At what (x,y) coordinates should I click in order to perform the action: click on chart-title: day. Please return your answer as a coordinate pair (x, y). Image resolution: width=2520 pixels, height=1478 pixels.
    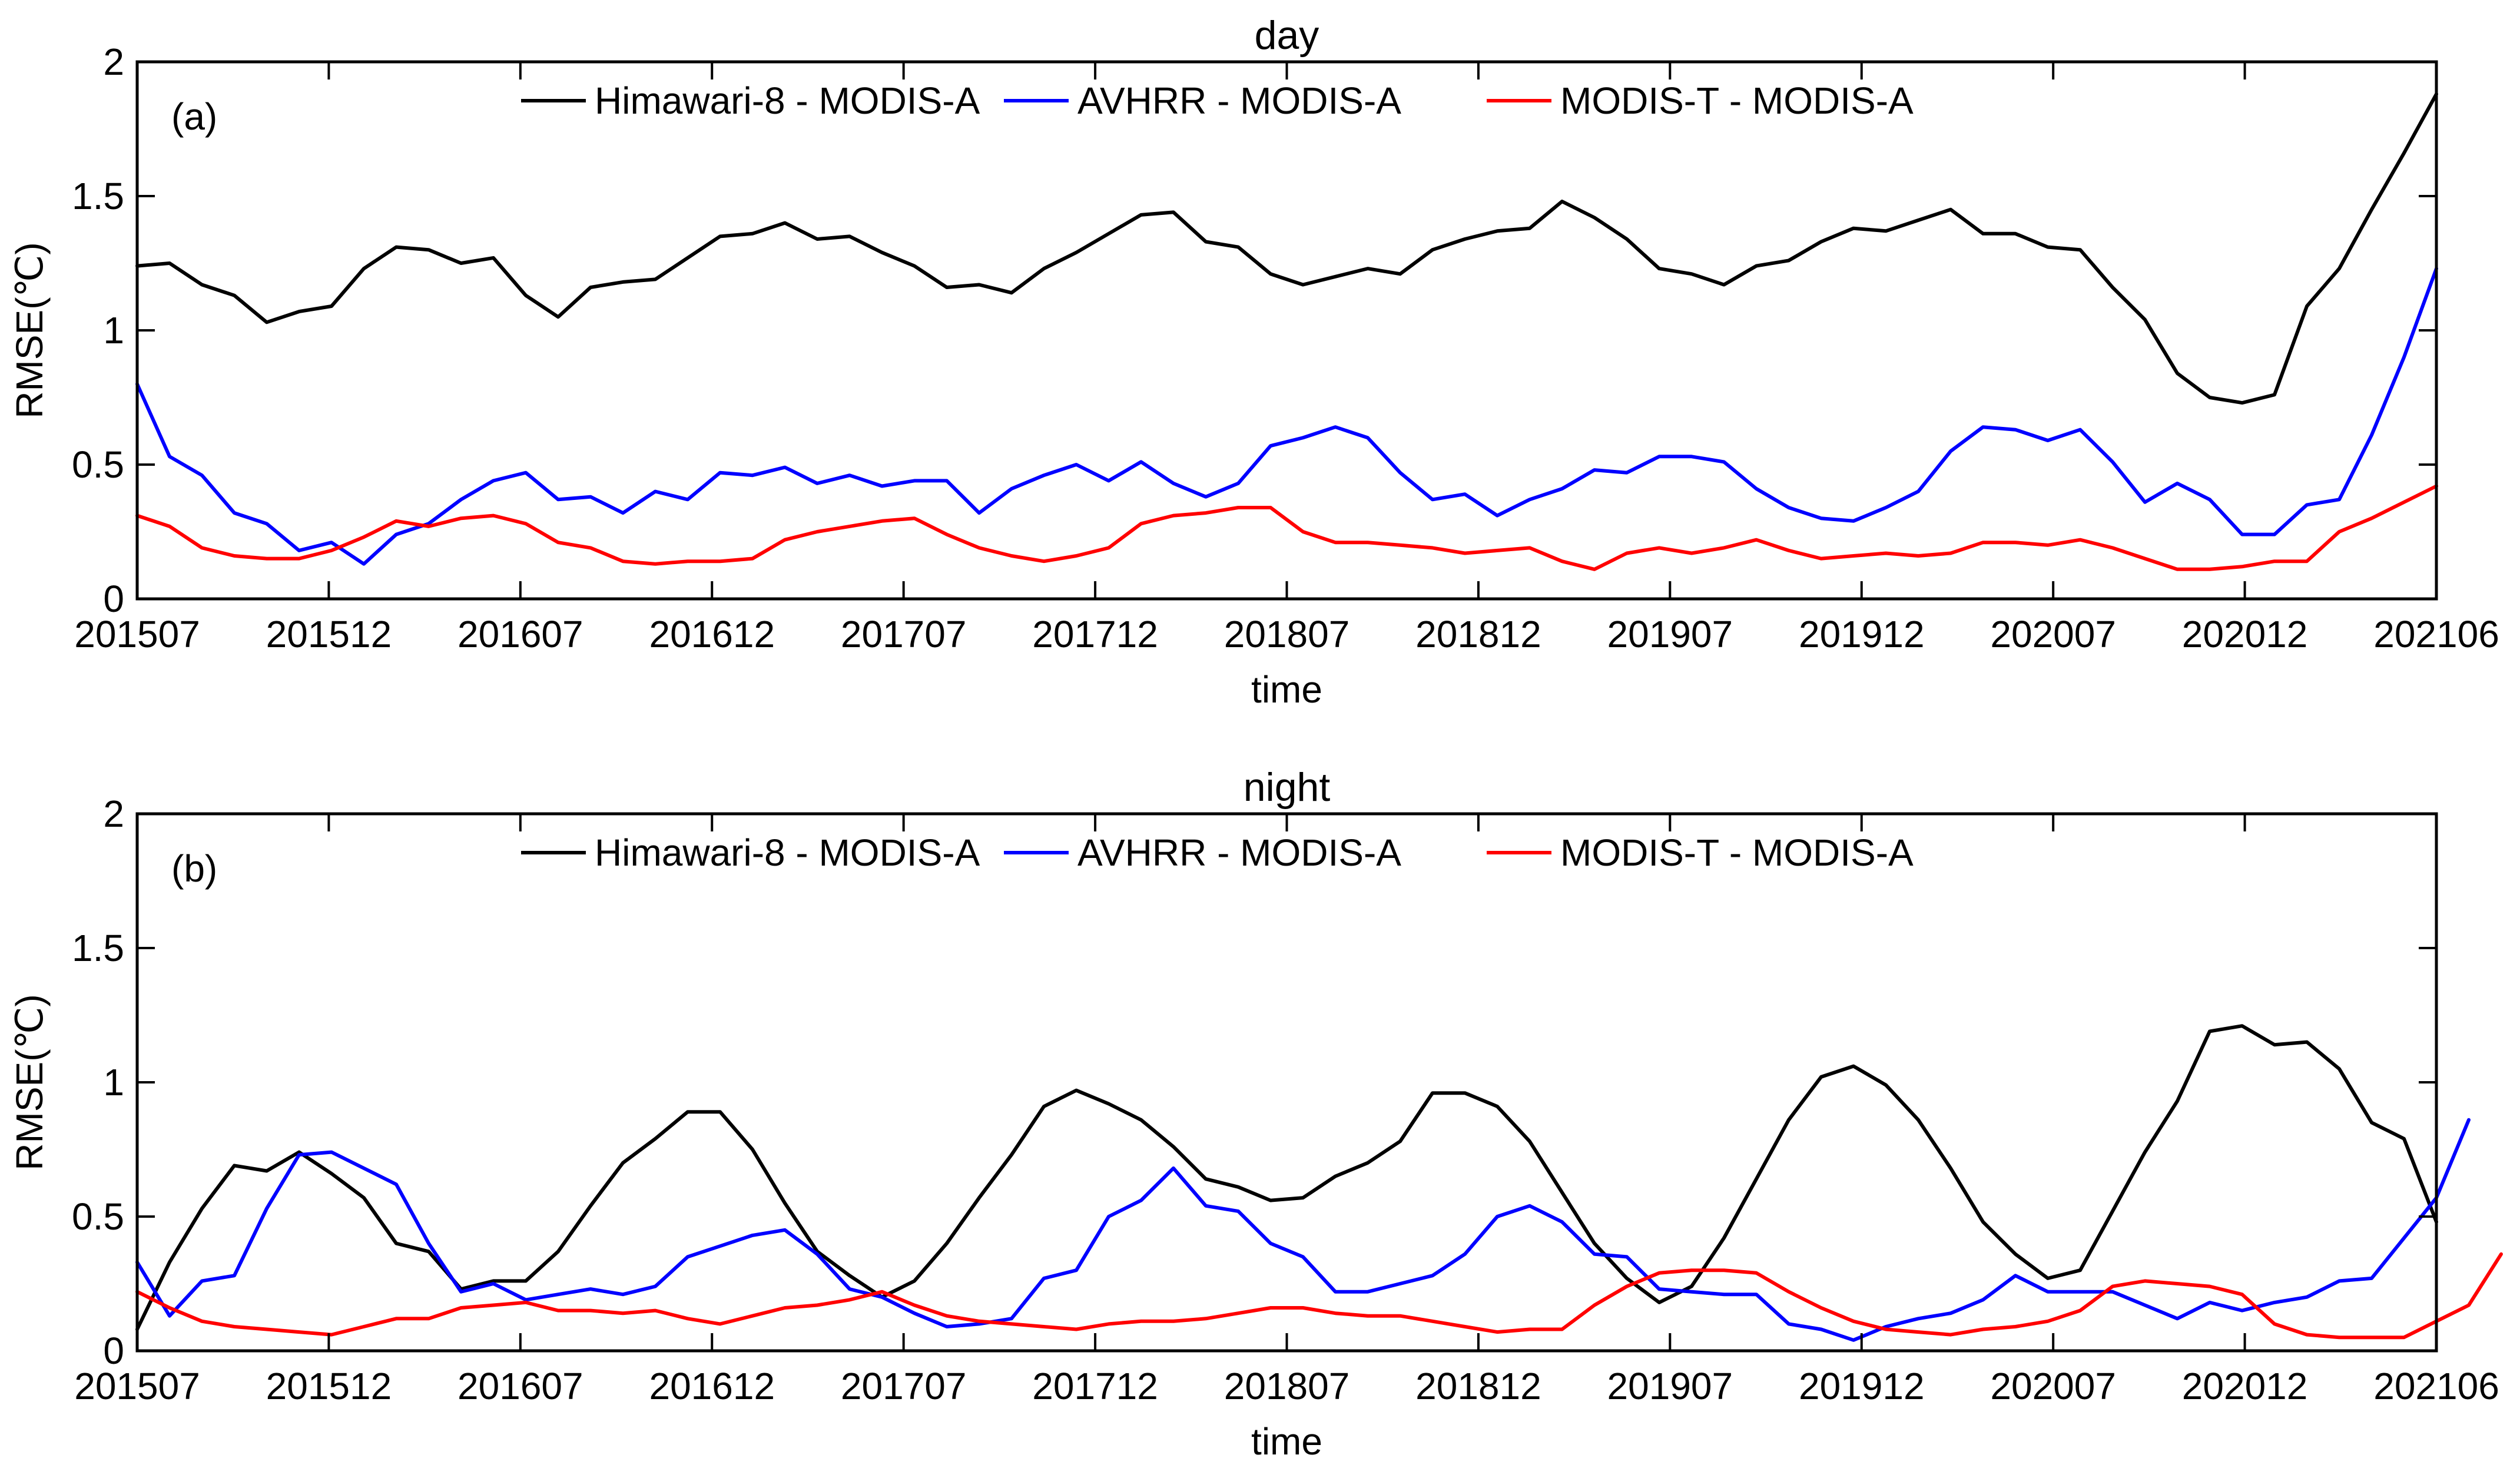
    Looking at the image, I should click on (1287, 35).